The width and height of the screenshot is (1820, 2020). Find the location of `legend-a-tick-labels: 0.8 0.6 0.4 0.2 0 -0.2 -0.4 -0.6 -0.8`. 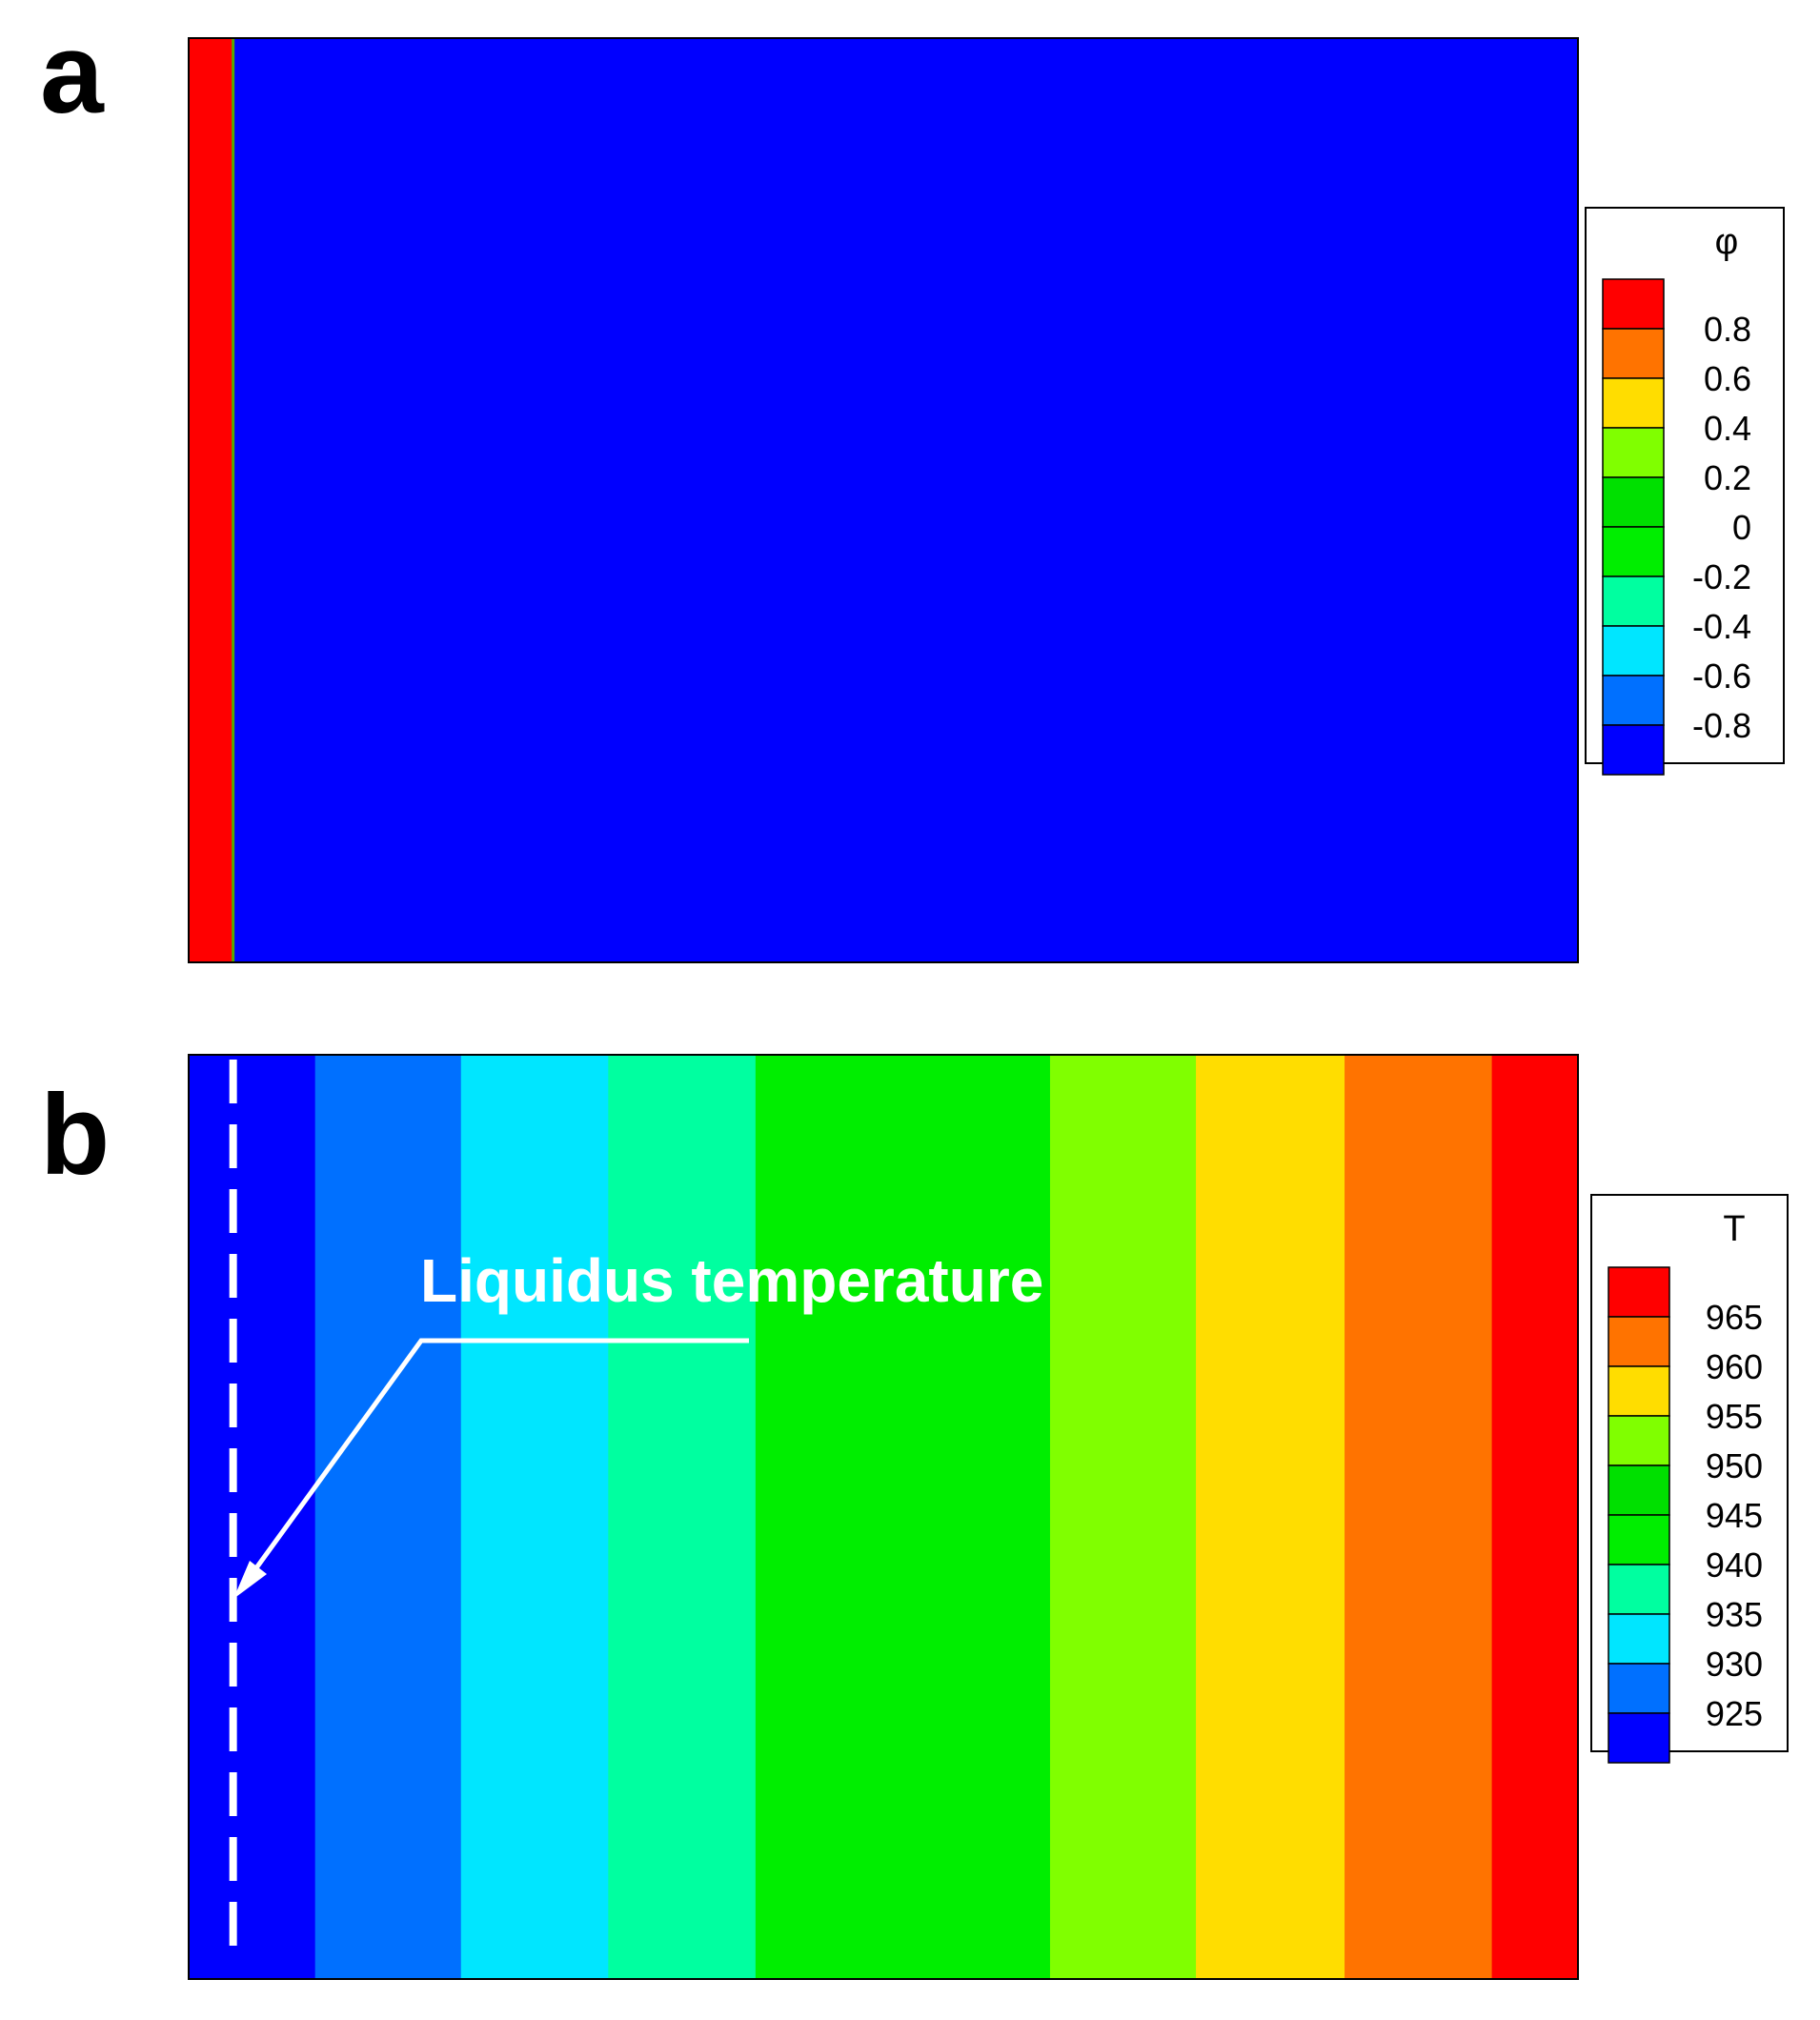

legend-a-tick-labels: 0.8 0.6 0.4 0.2 0 -0.2 -0.4 -0.6 -0.8 is located at coordinates (1722, 527).